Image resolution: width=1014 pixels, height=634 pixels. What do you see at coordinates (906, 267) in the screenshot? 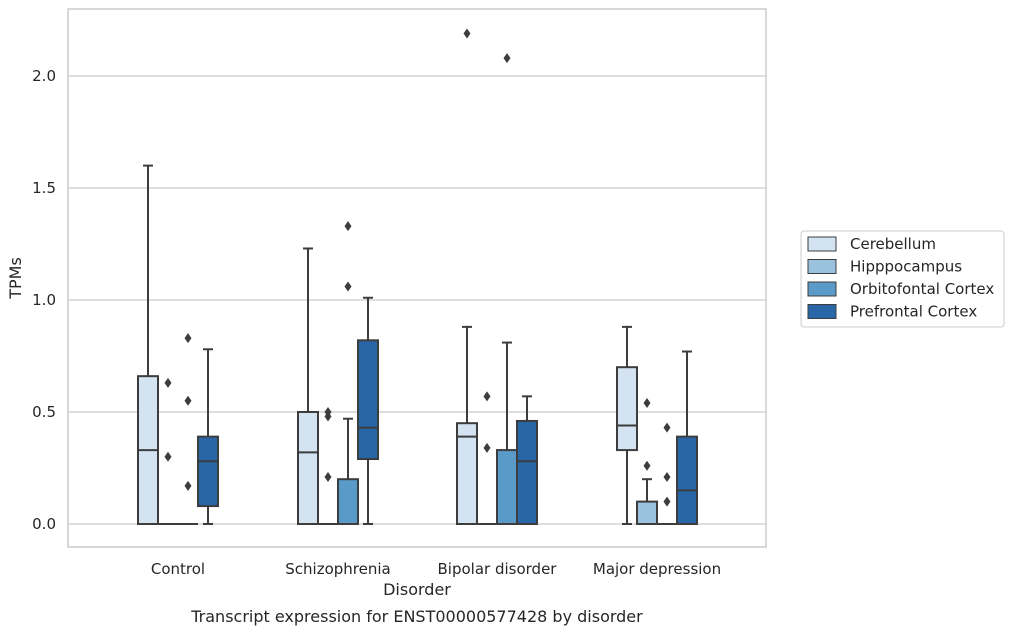
I see `legend-label: Hipppocampus` at bounding box center [906, 267].